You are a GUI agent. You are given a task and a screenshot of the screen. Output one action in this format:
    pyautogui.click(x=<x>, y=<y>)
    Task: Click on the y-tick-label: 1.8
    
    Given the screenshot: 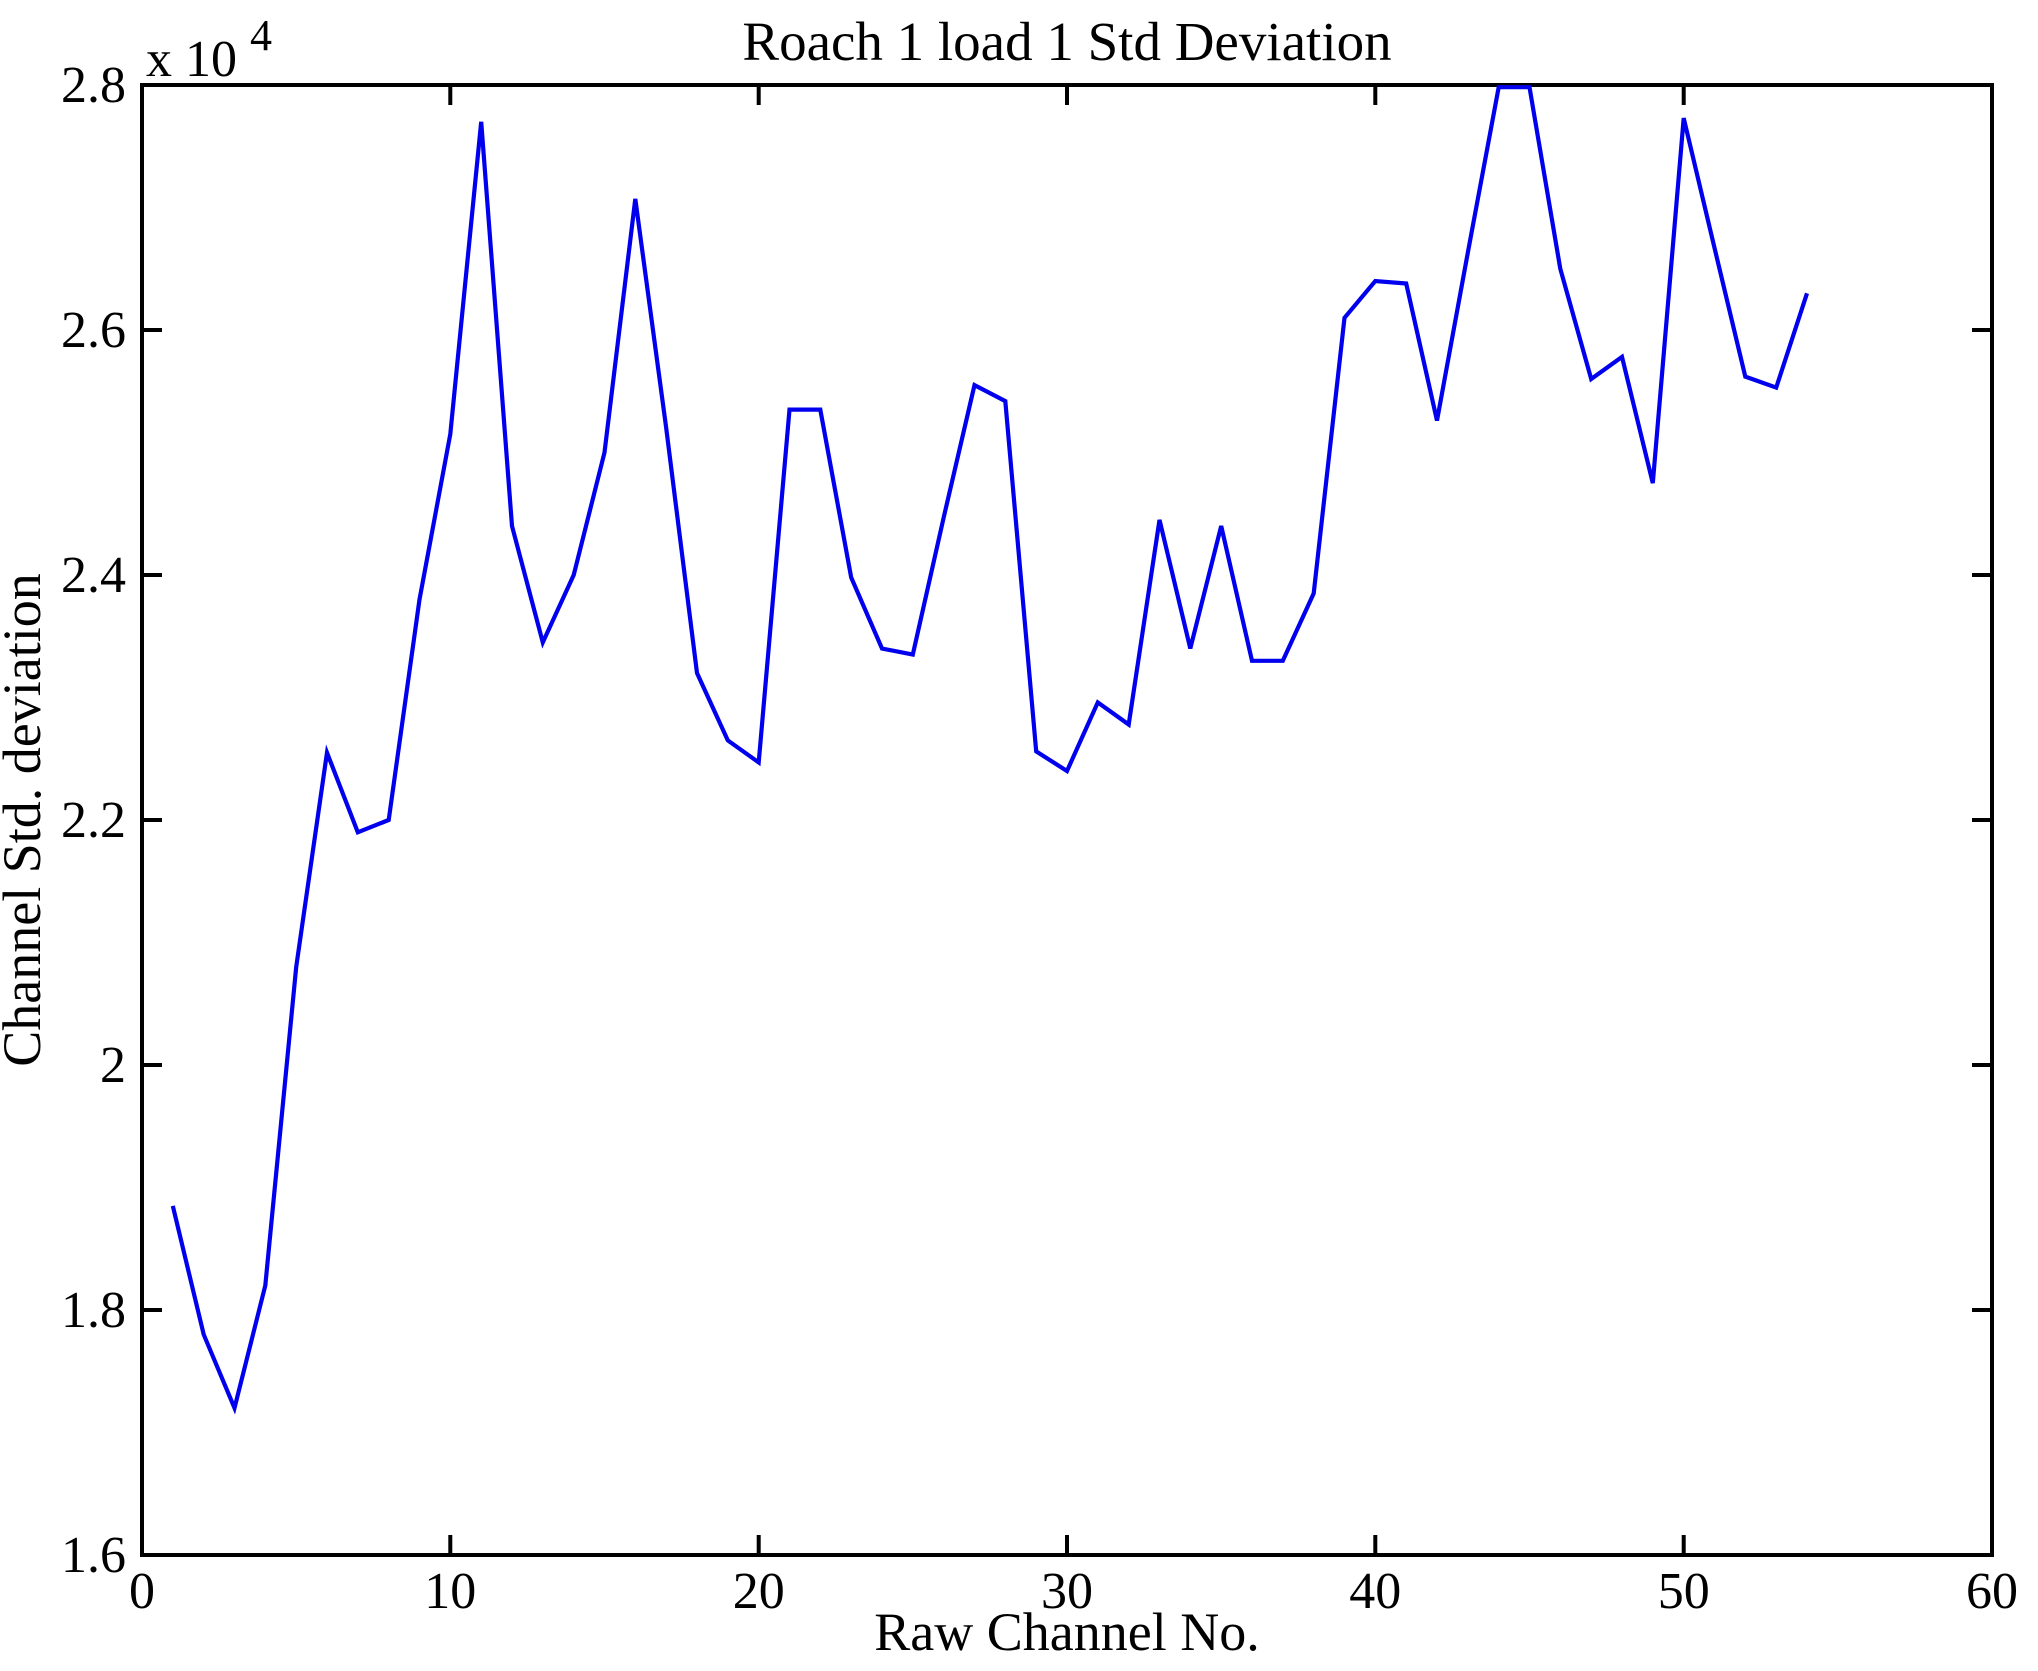 What is the action you would take?
    pyautogui.click(x=93, y=1310)
    